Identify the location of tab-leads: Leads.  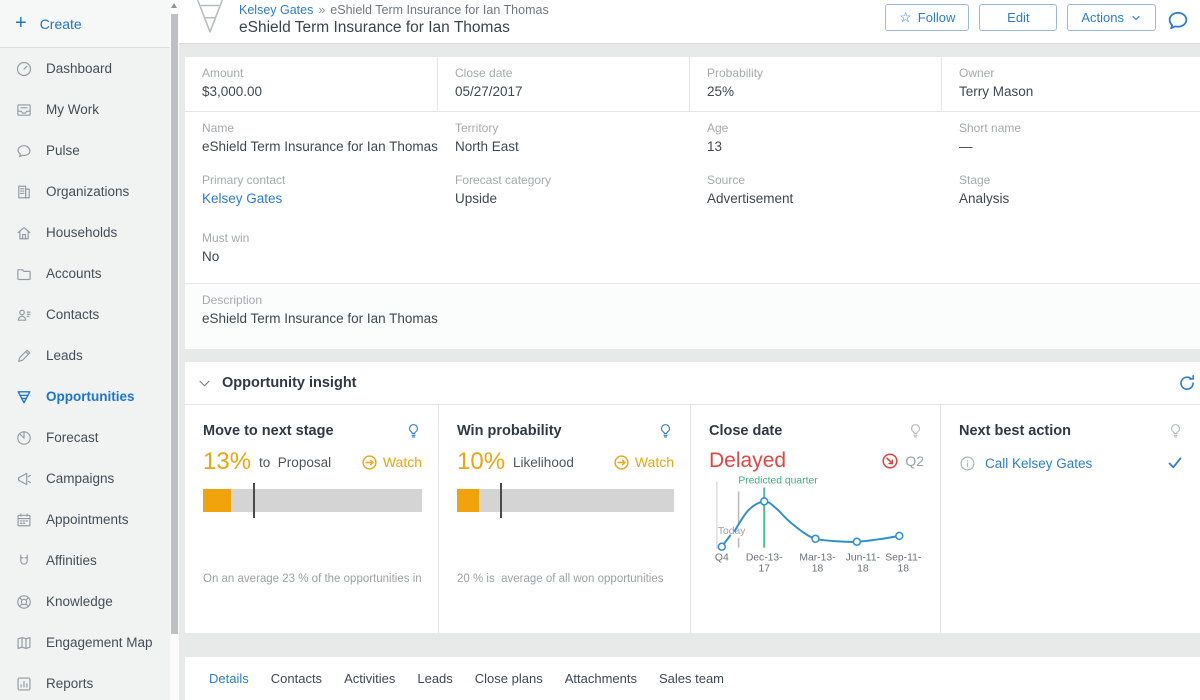
(435, 678).